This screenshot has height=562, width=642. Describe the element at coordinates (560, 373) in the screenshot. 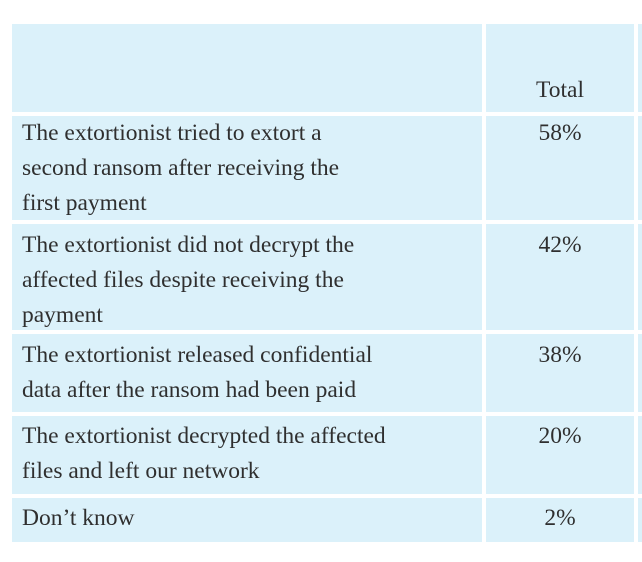

I see `row-value-cell: 38%` at that location.